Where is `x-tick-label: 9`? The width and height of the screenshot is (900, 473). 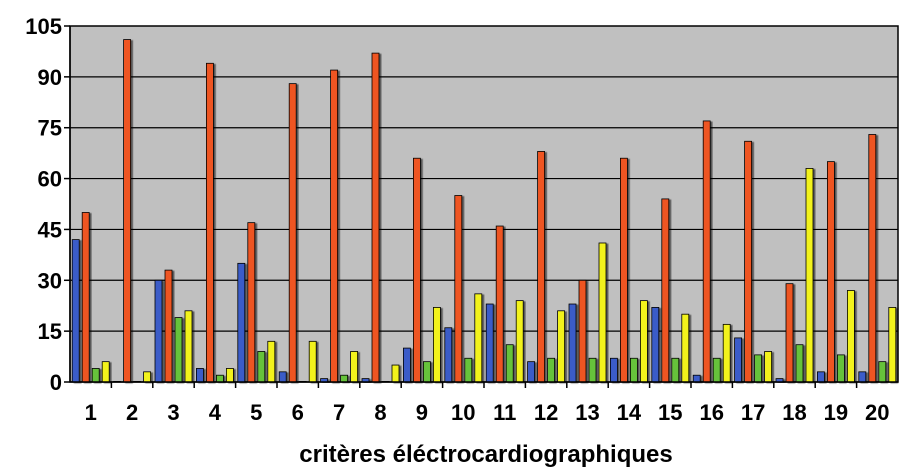
x-tick-label: 9 is located at coordinates (422, 412).